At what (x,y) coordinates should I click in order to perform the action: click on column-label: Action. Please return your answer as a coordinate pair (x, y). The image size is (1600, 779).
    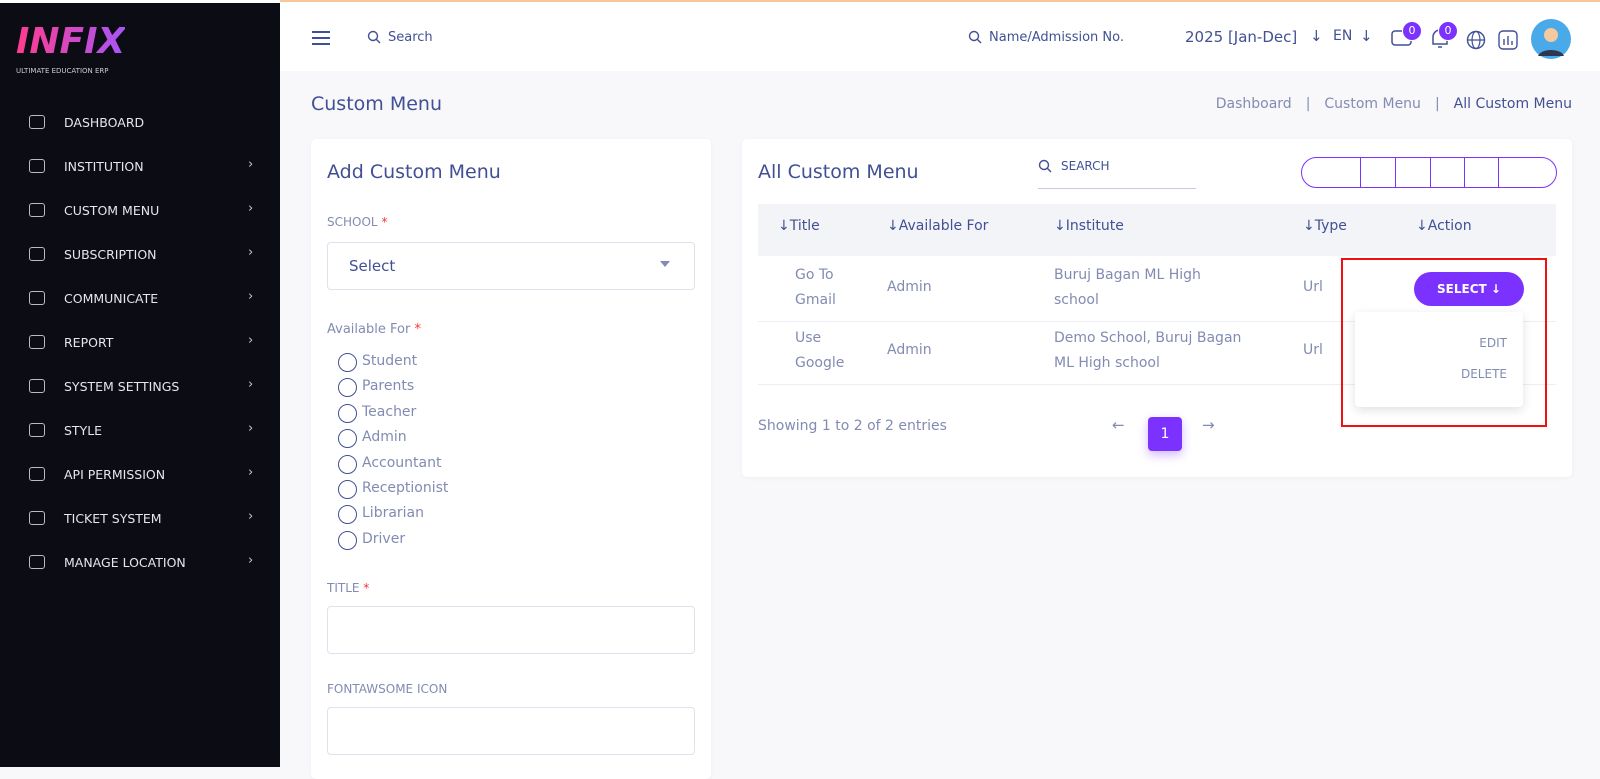
    Looking at the image, I should click on (1449, 226).